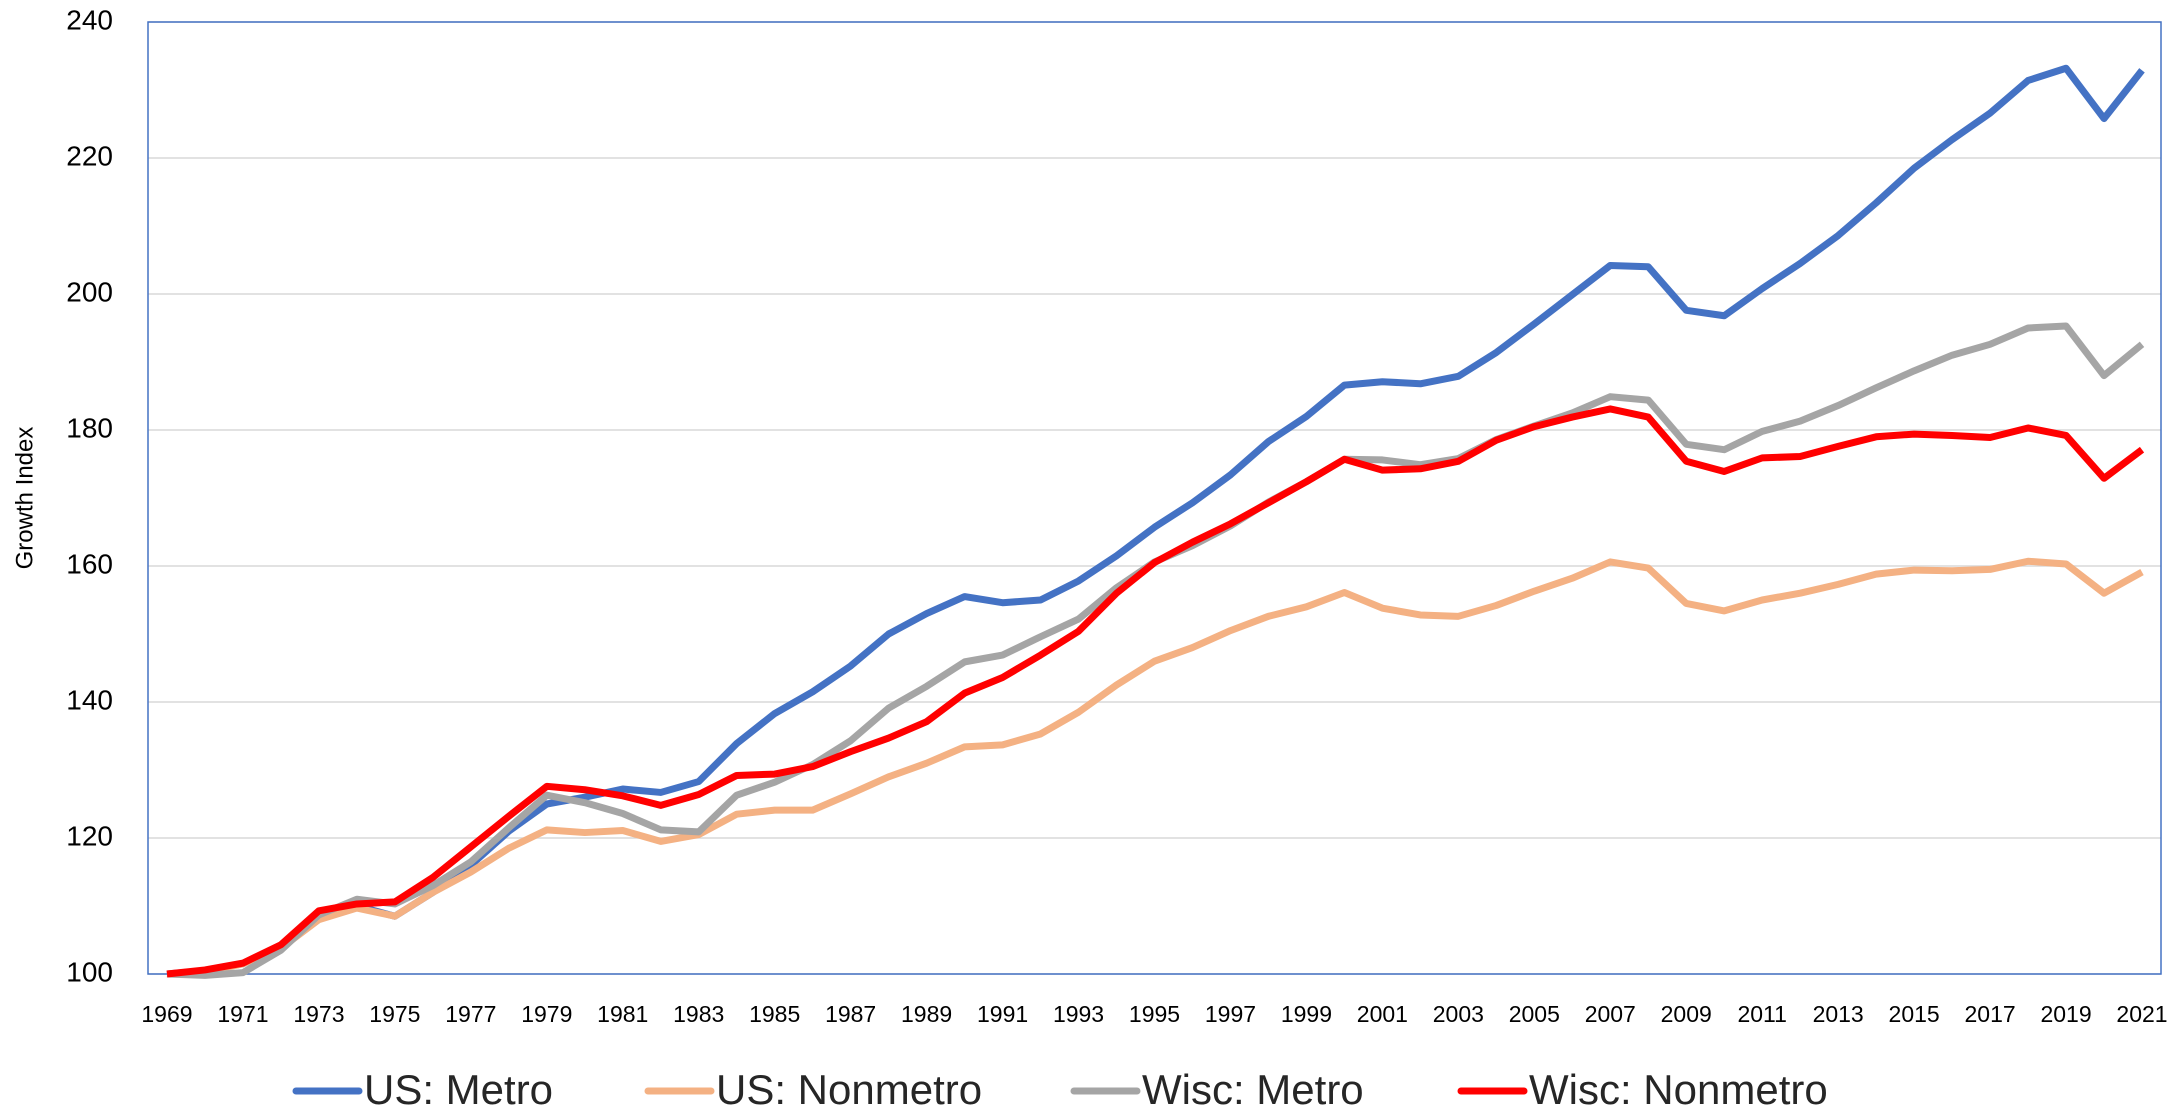 The width and height of the screenshot is (2180, 1119). Describe the element at coordinates (1002, 1014) in the screenshot. I see `x-tick-label: 1991` at that location.